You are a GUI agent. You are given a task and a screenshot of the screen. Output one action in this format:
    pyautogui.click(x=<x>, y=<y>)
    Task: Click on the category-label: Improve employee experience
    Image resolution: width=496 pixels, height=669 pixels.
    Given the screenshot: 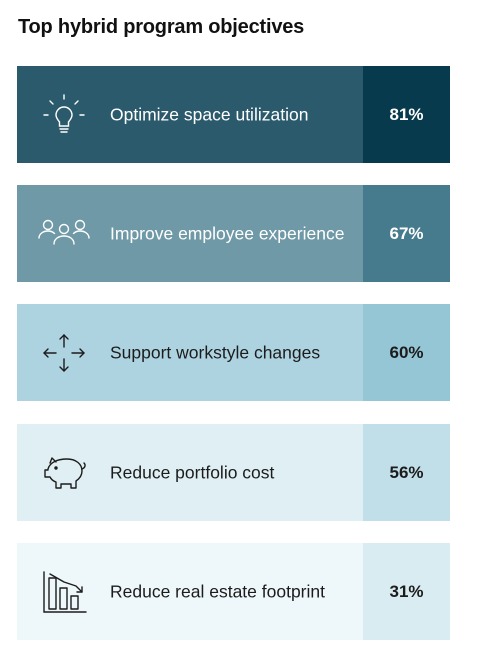 What is the action you would take?
    pyautogui.click(x=227, y=233)
    